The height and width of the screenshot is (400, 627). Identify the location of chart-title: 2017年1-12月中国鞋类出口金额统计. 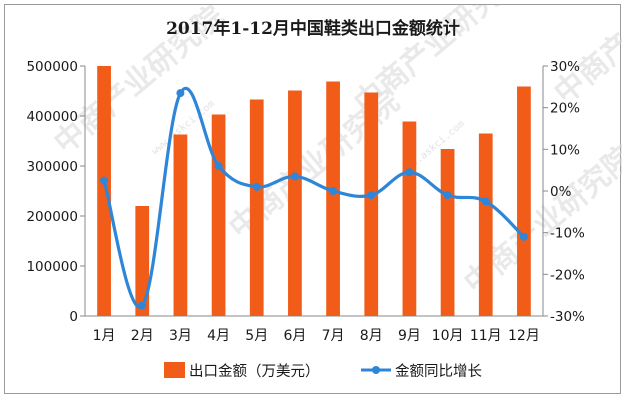
(313, 28).